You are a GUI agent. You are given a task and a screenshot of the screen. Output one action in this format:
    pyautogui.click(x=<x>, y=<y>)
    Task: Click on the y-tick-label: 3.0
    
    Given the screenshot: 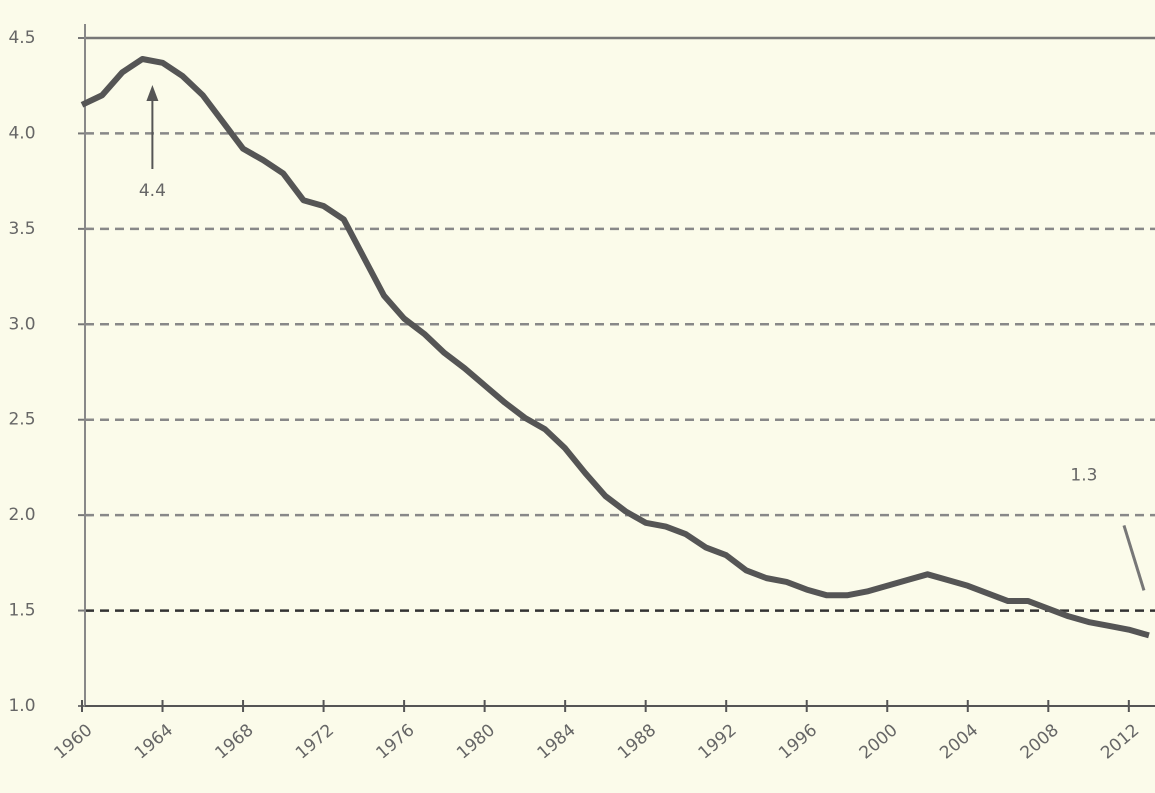 What is the action you would take?
    pyautogui.click(x=21, y=324)
    